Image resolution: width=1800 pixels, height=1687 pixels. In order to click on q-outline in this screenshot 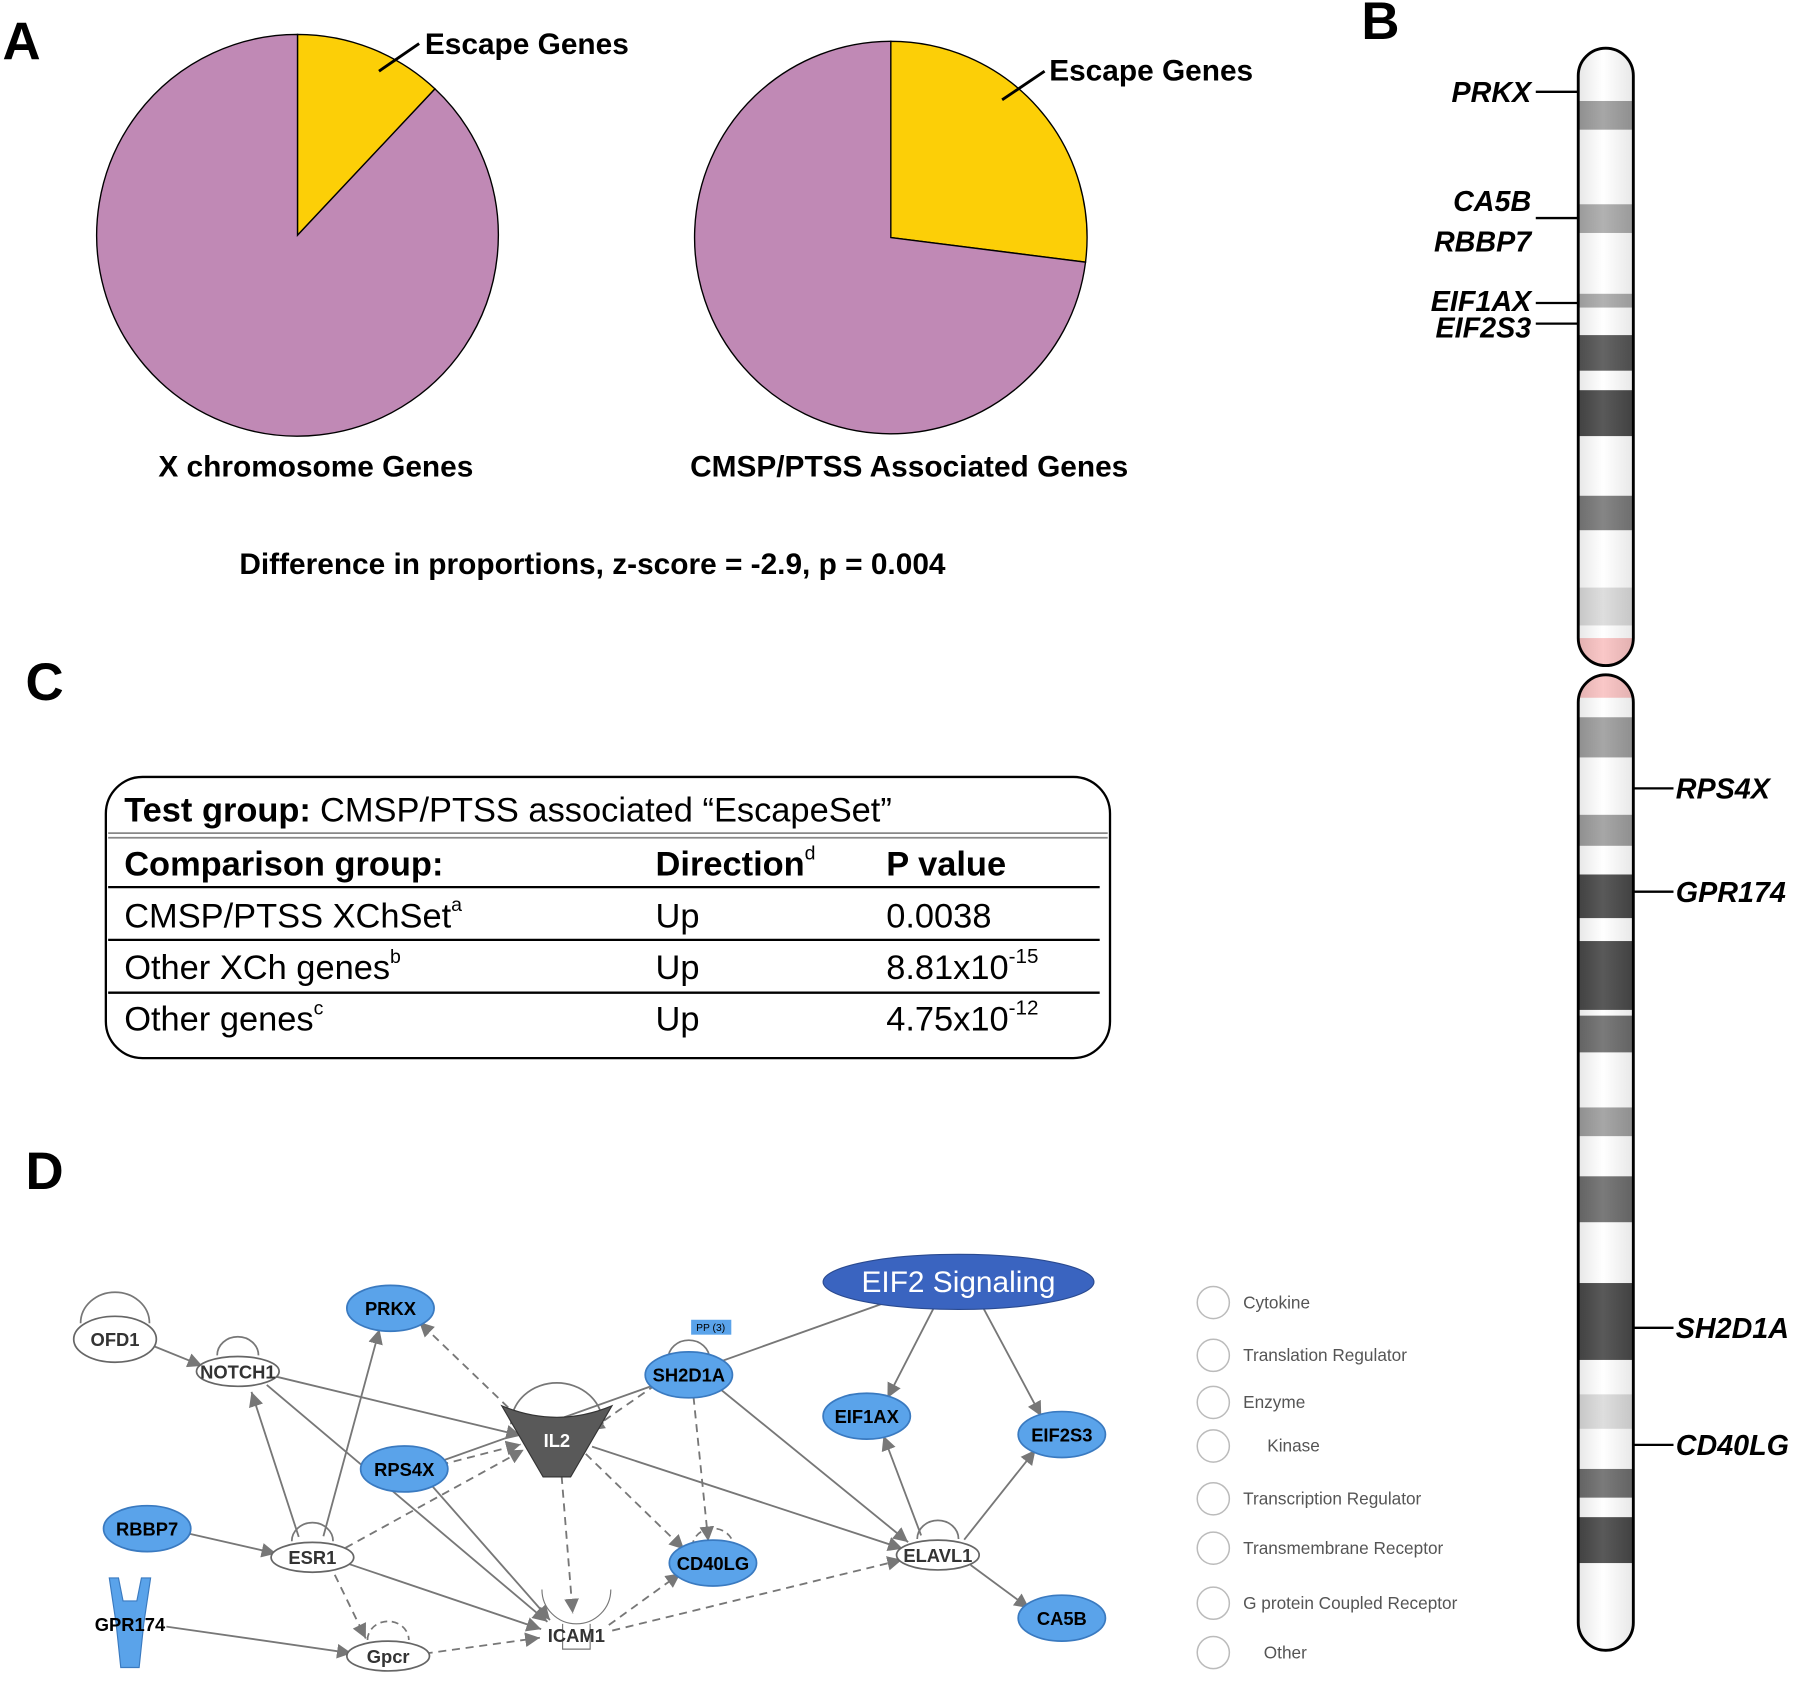, I will do `click(1605, 1162)`.